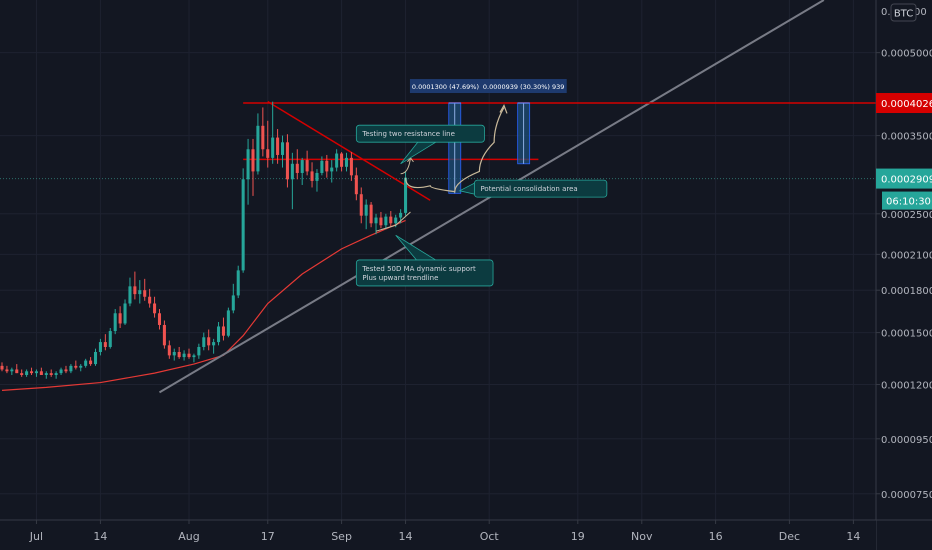 The width and height of the screenshot is (932, 550). I want to click on price-label-bg, so click(904, 178).